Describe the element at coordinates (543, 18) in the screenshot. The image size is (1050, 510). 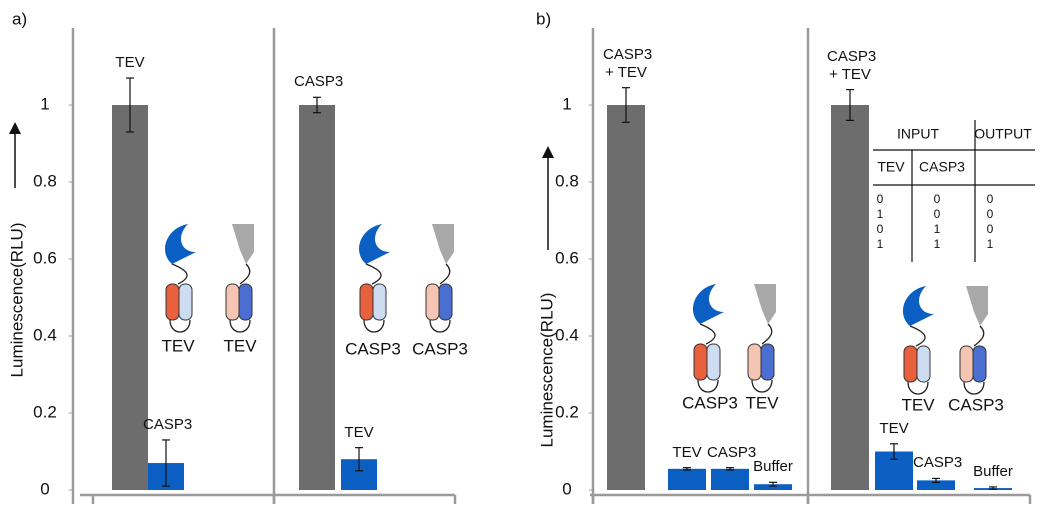
I see `panel-label: b)` at that location.